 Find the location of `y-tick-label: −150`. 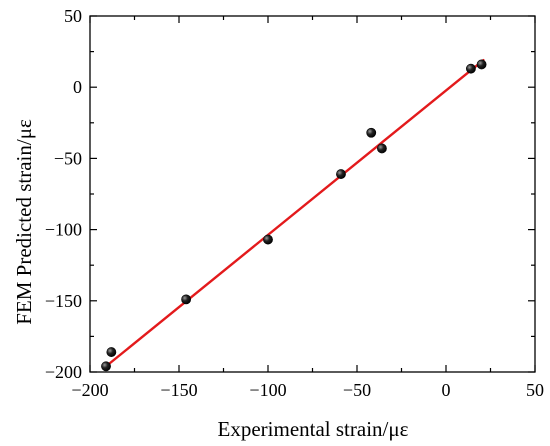

y-tick-label: −150 is located at coordinates (63, 301).